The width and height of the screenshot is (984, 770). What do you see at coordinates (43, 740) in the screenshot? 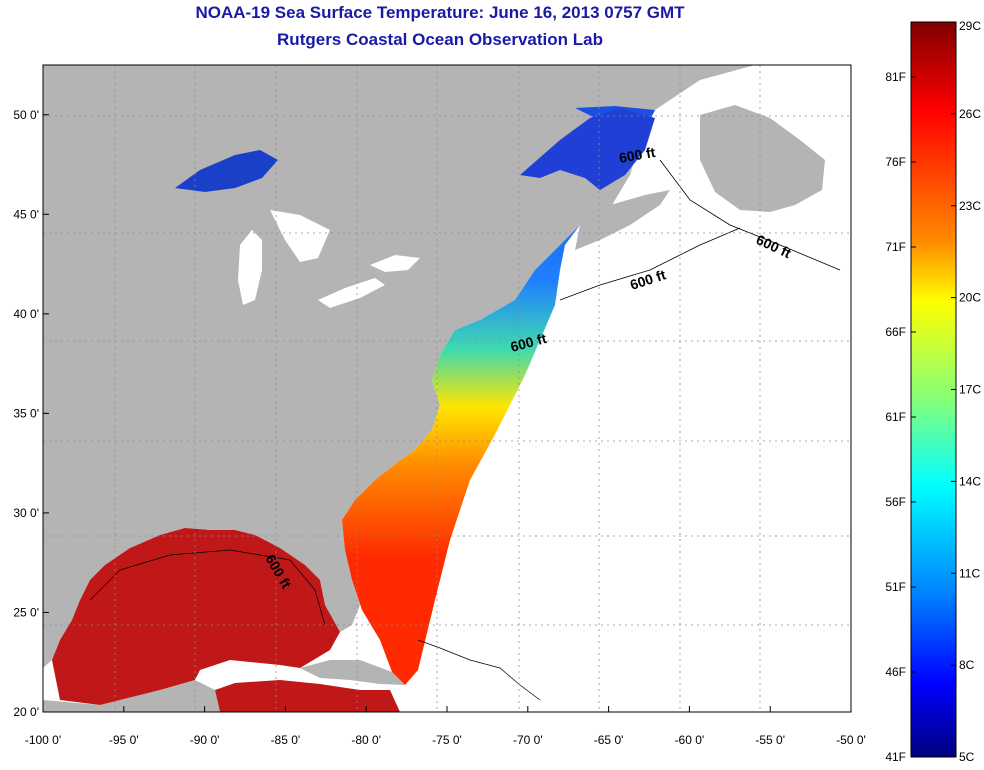
I see `longitude-tick-label: -100 0'` at bounding box center [43, 740].